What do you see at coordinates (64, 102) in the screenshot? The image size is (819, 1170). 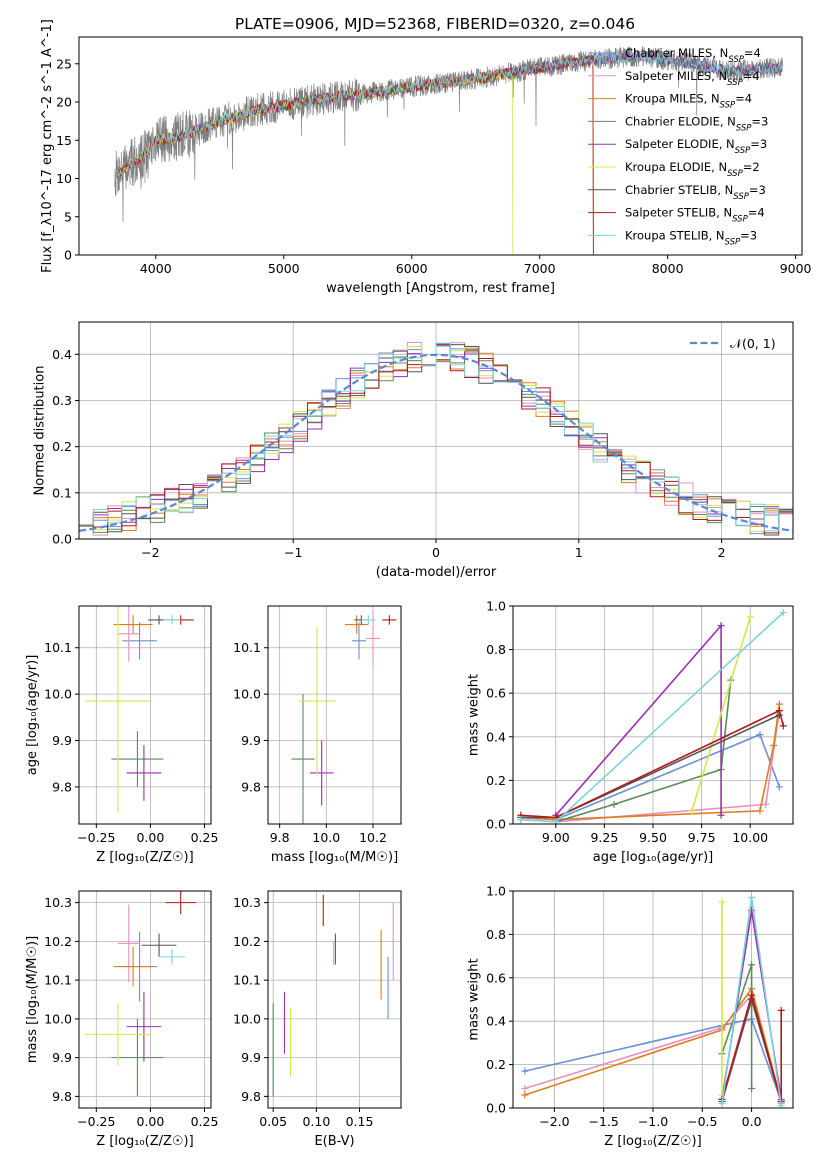 I see `y-tick-label: 20` at bounding box center [64, 102].